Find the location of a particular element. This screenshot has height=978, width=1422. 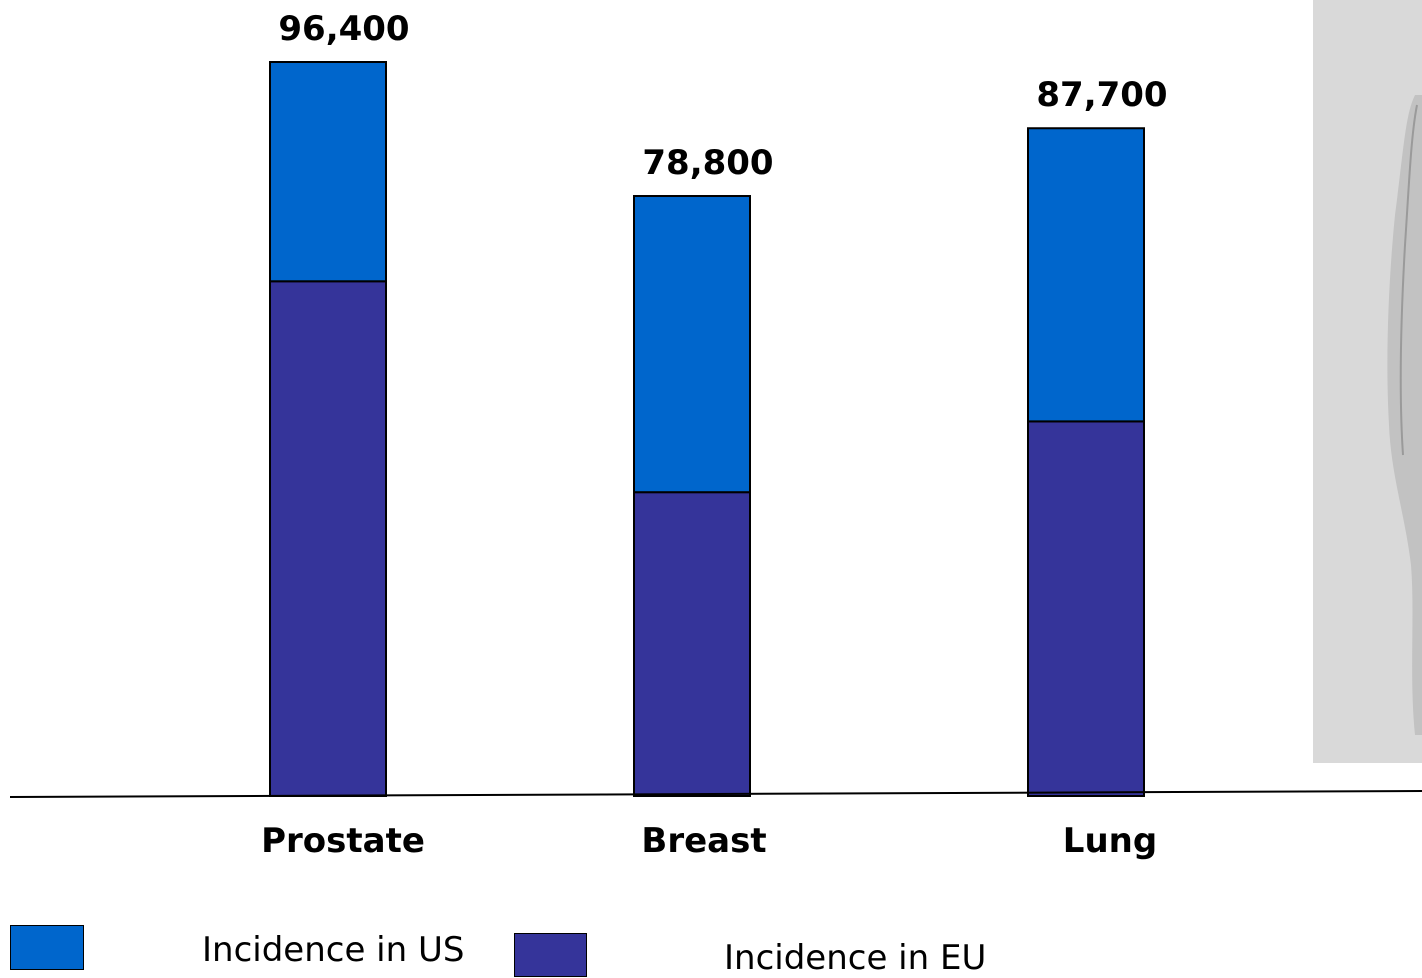

bar-lung-eu is located at coordinates (1086, 608).